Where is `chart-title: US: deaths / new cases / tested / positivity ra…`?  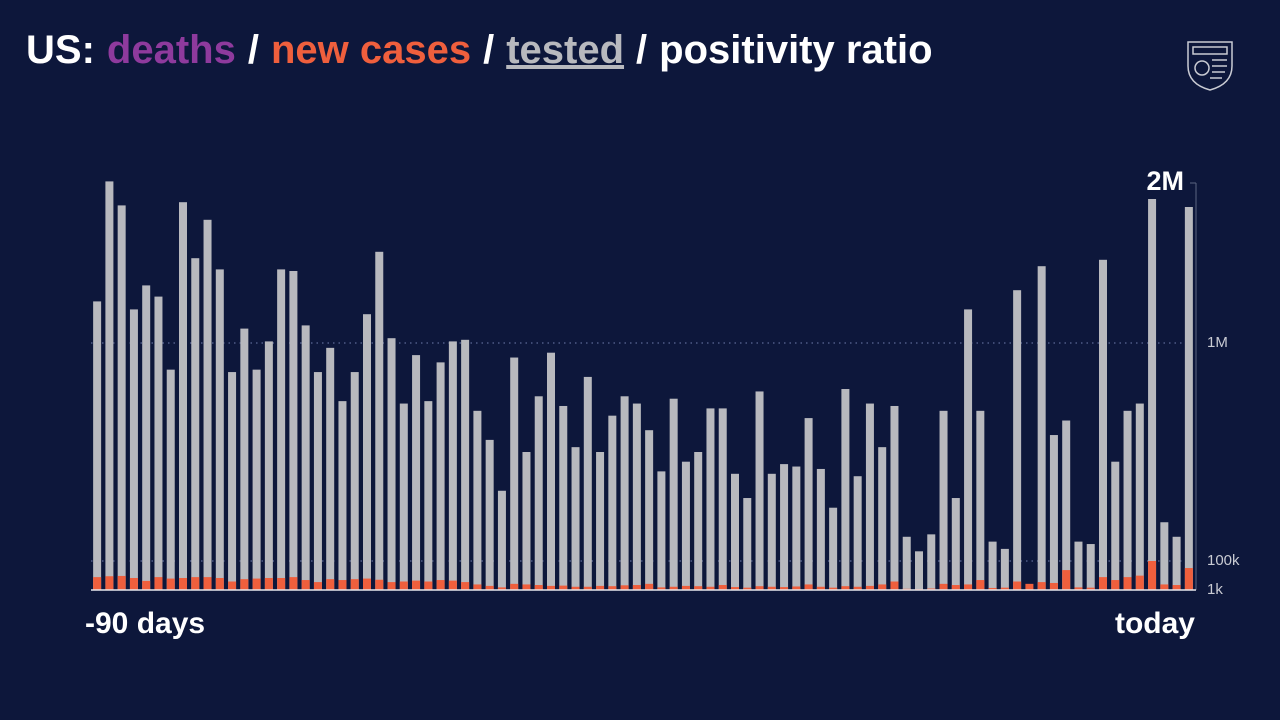 chart-title: US: deaths / new cases / tested / positivity ra… is located at coordinates (479, 50).